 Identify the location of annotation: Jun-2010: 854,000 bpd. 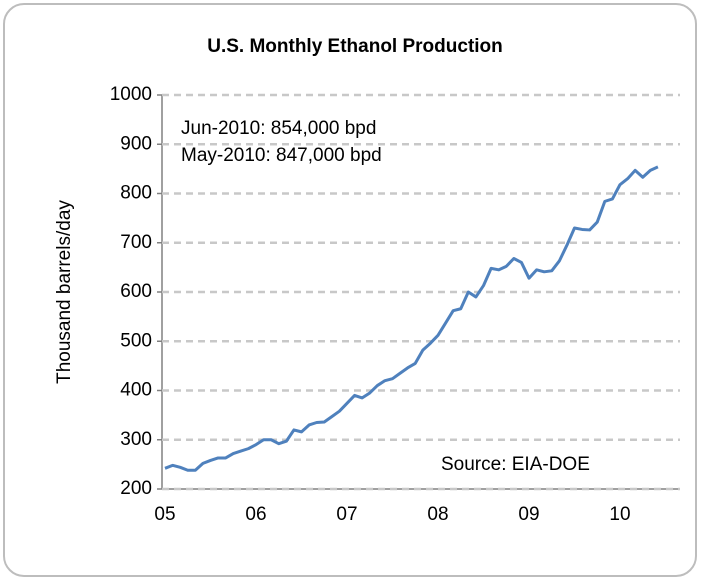
(278, 128).